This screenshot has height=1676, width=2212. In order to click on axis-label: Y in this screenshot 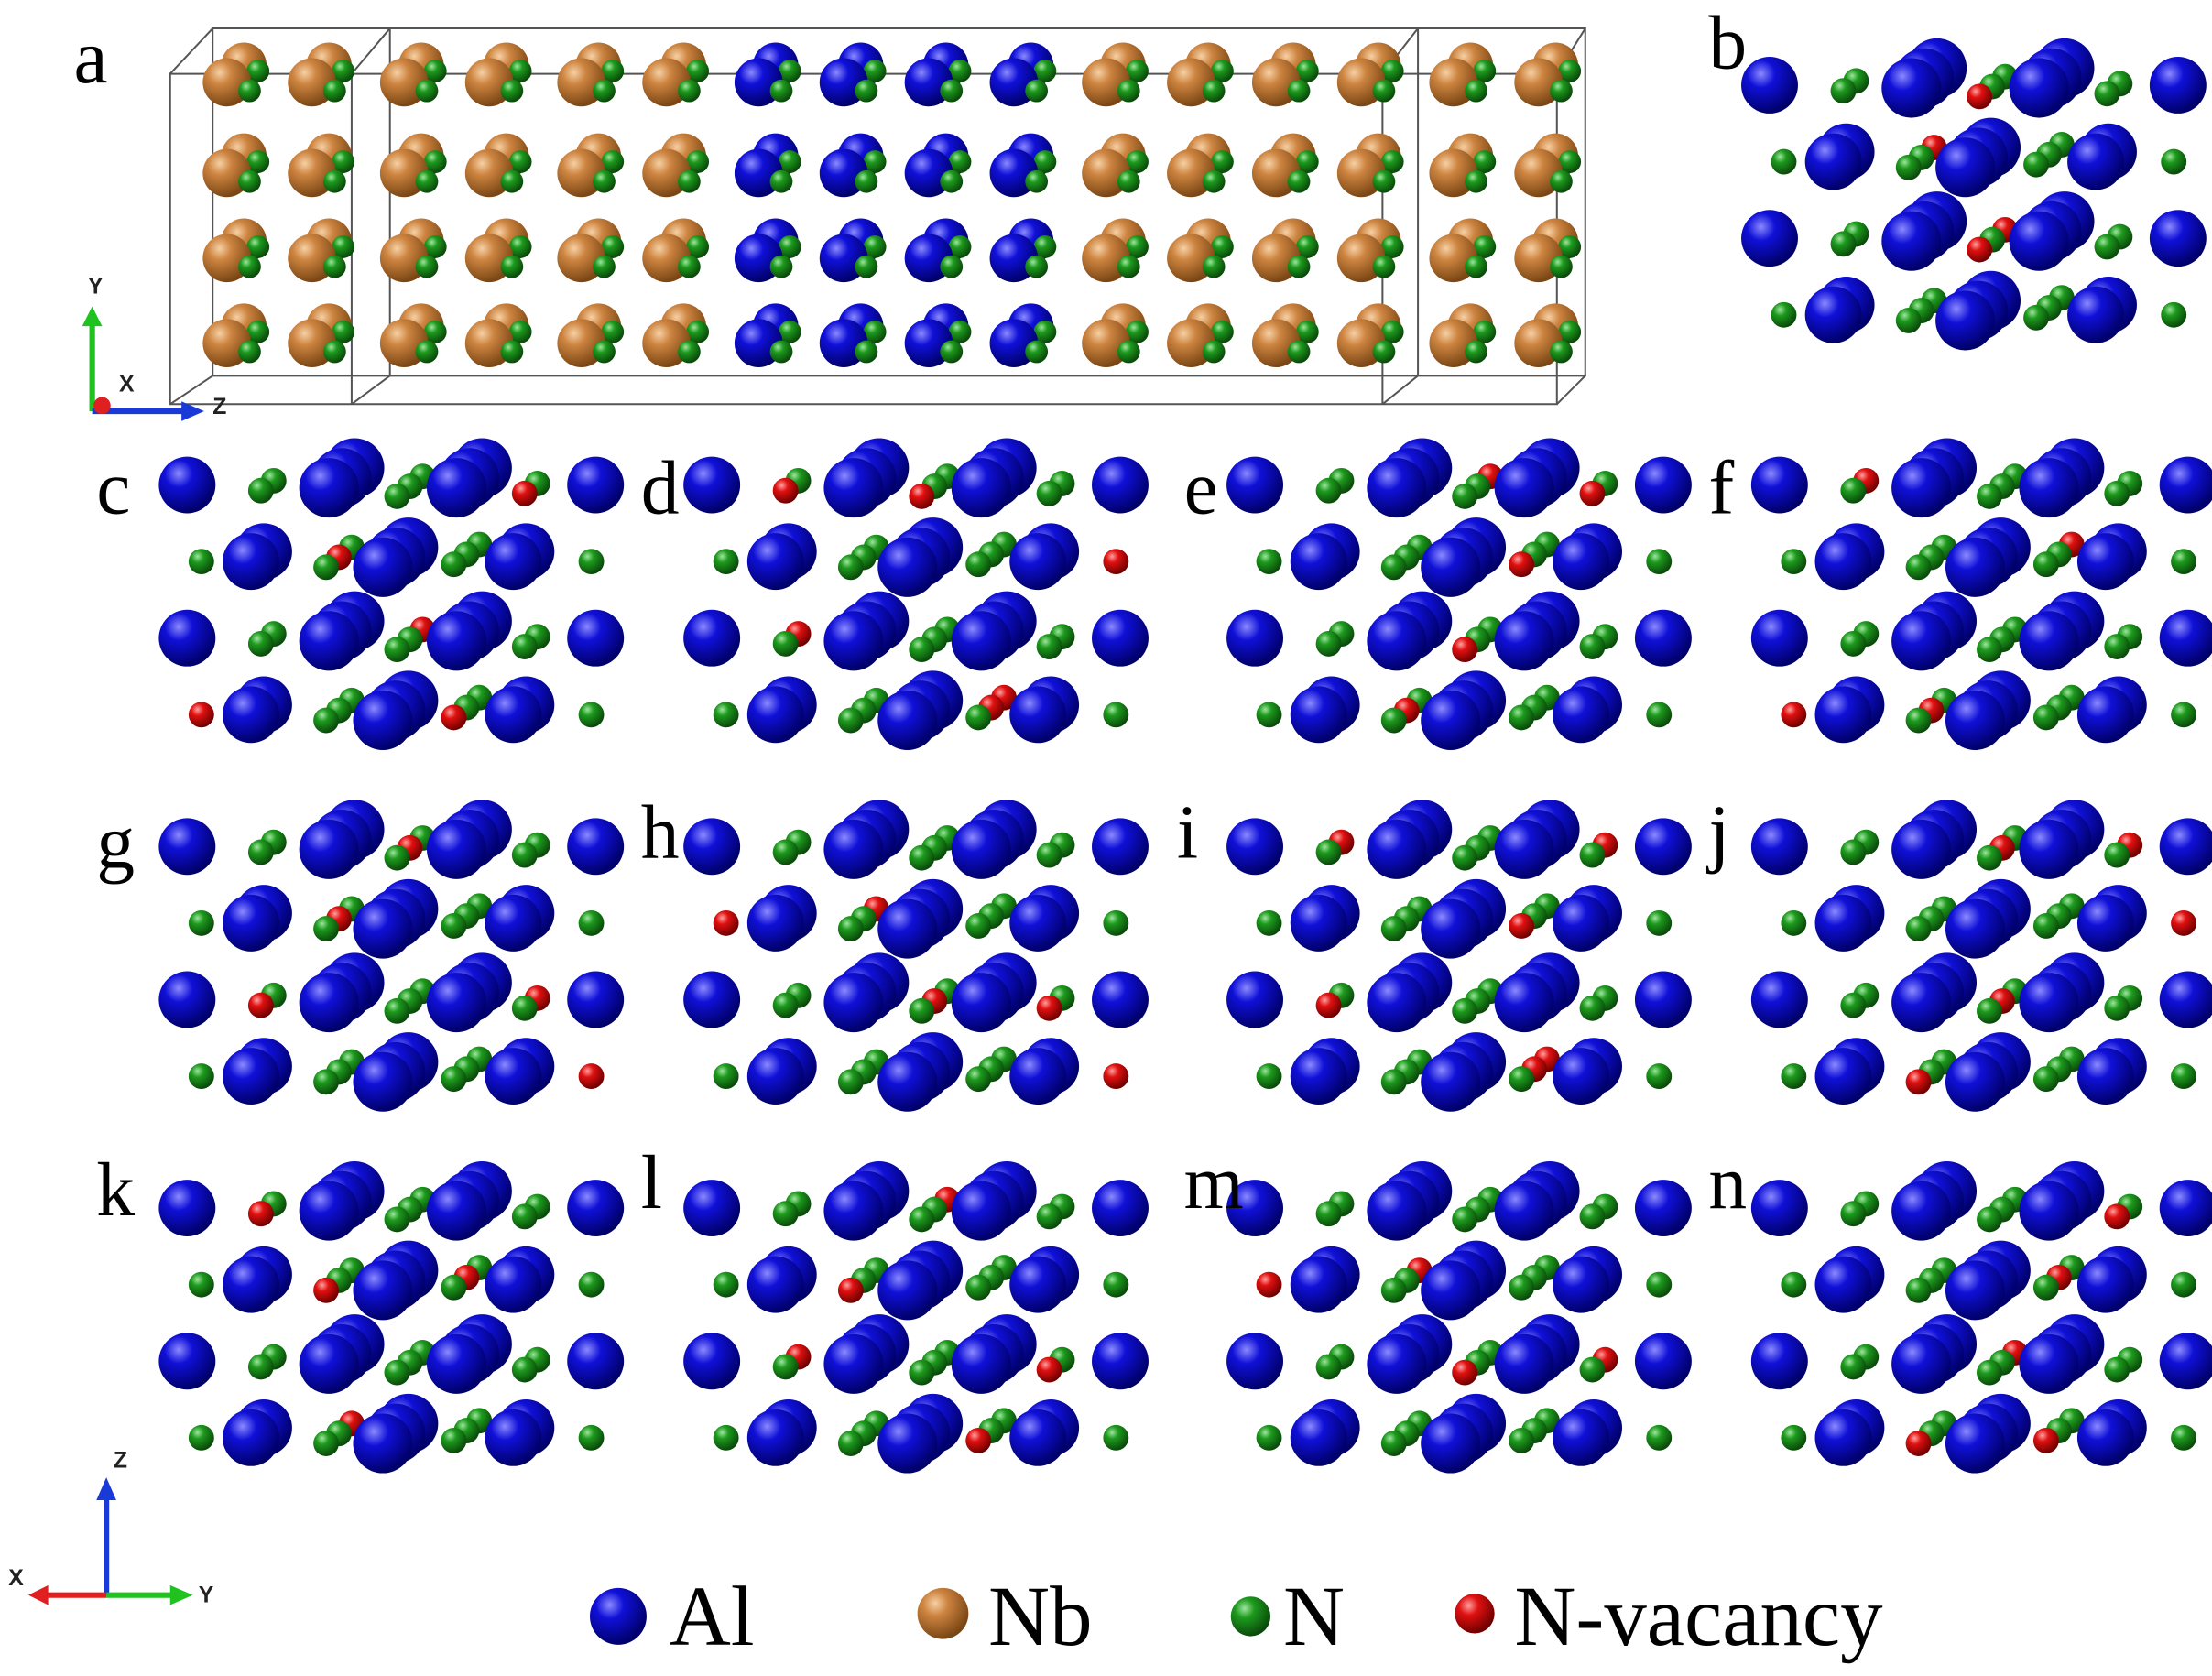, I will do `click(96, 287)`.